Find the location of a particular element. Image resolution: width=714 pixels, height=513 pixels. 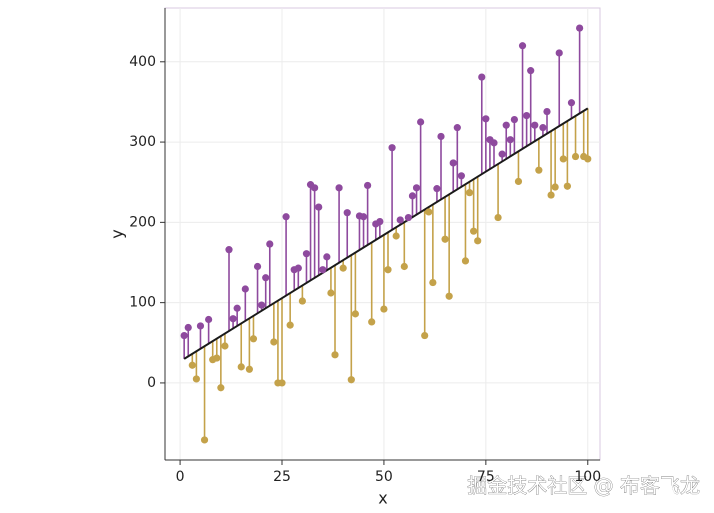

x-tick-label: 75 is located at coordinates (486, 477).